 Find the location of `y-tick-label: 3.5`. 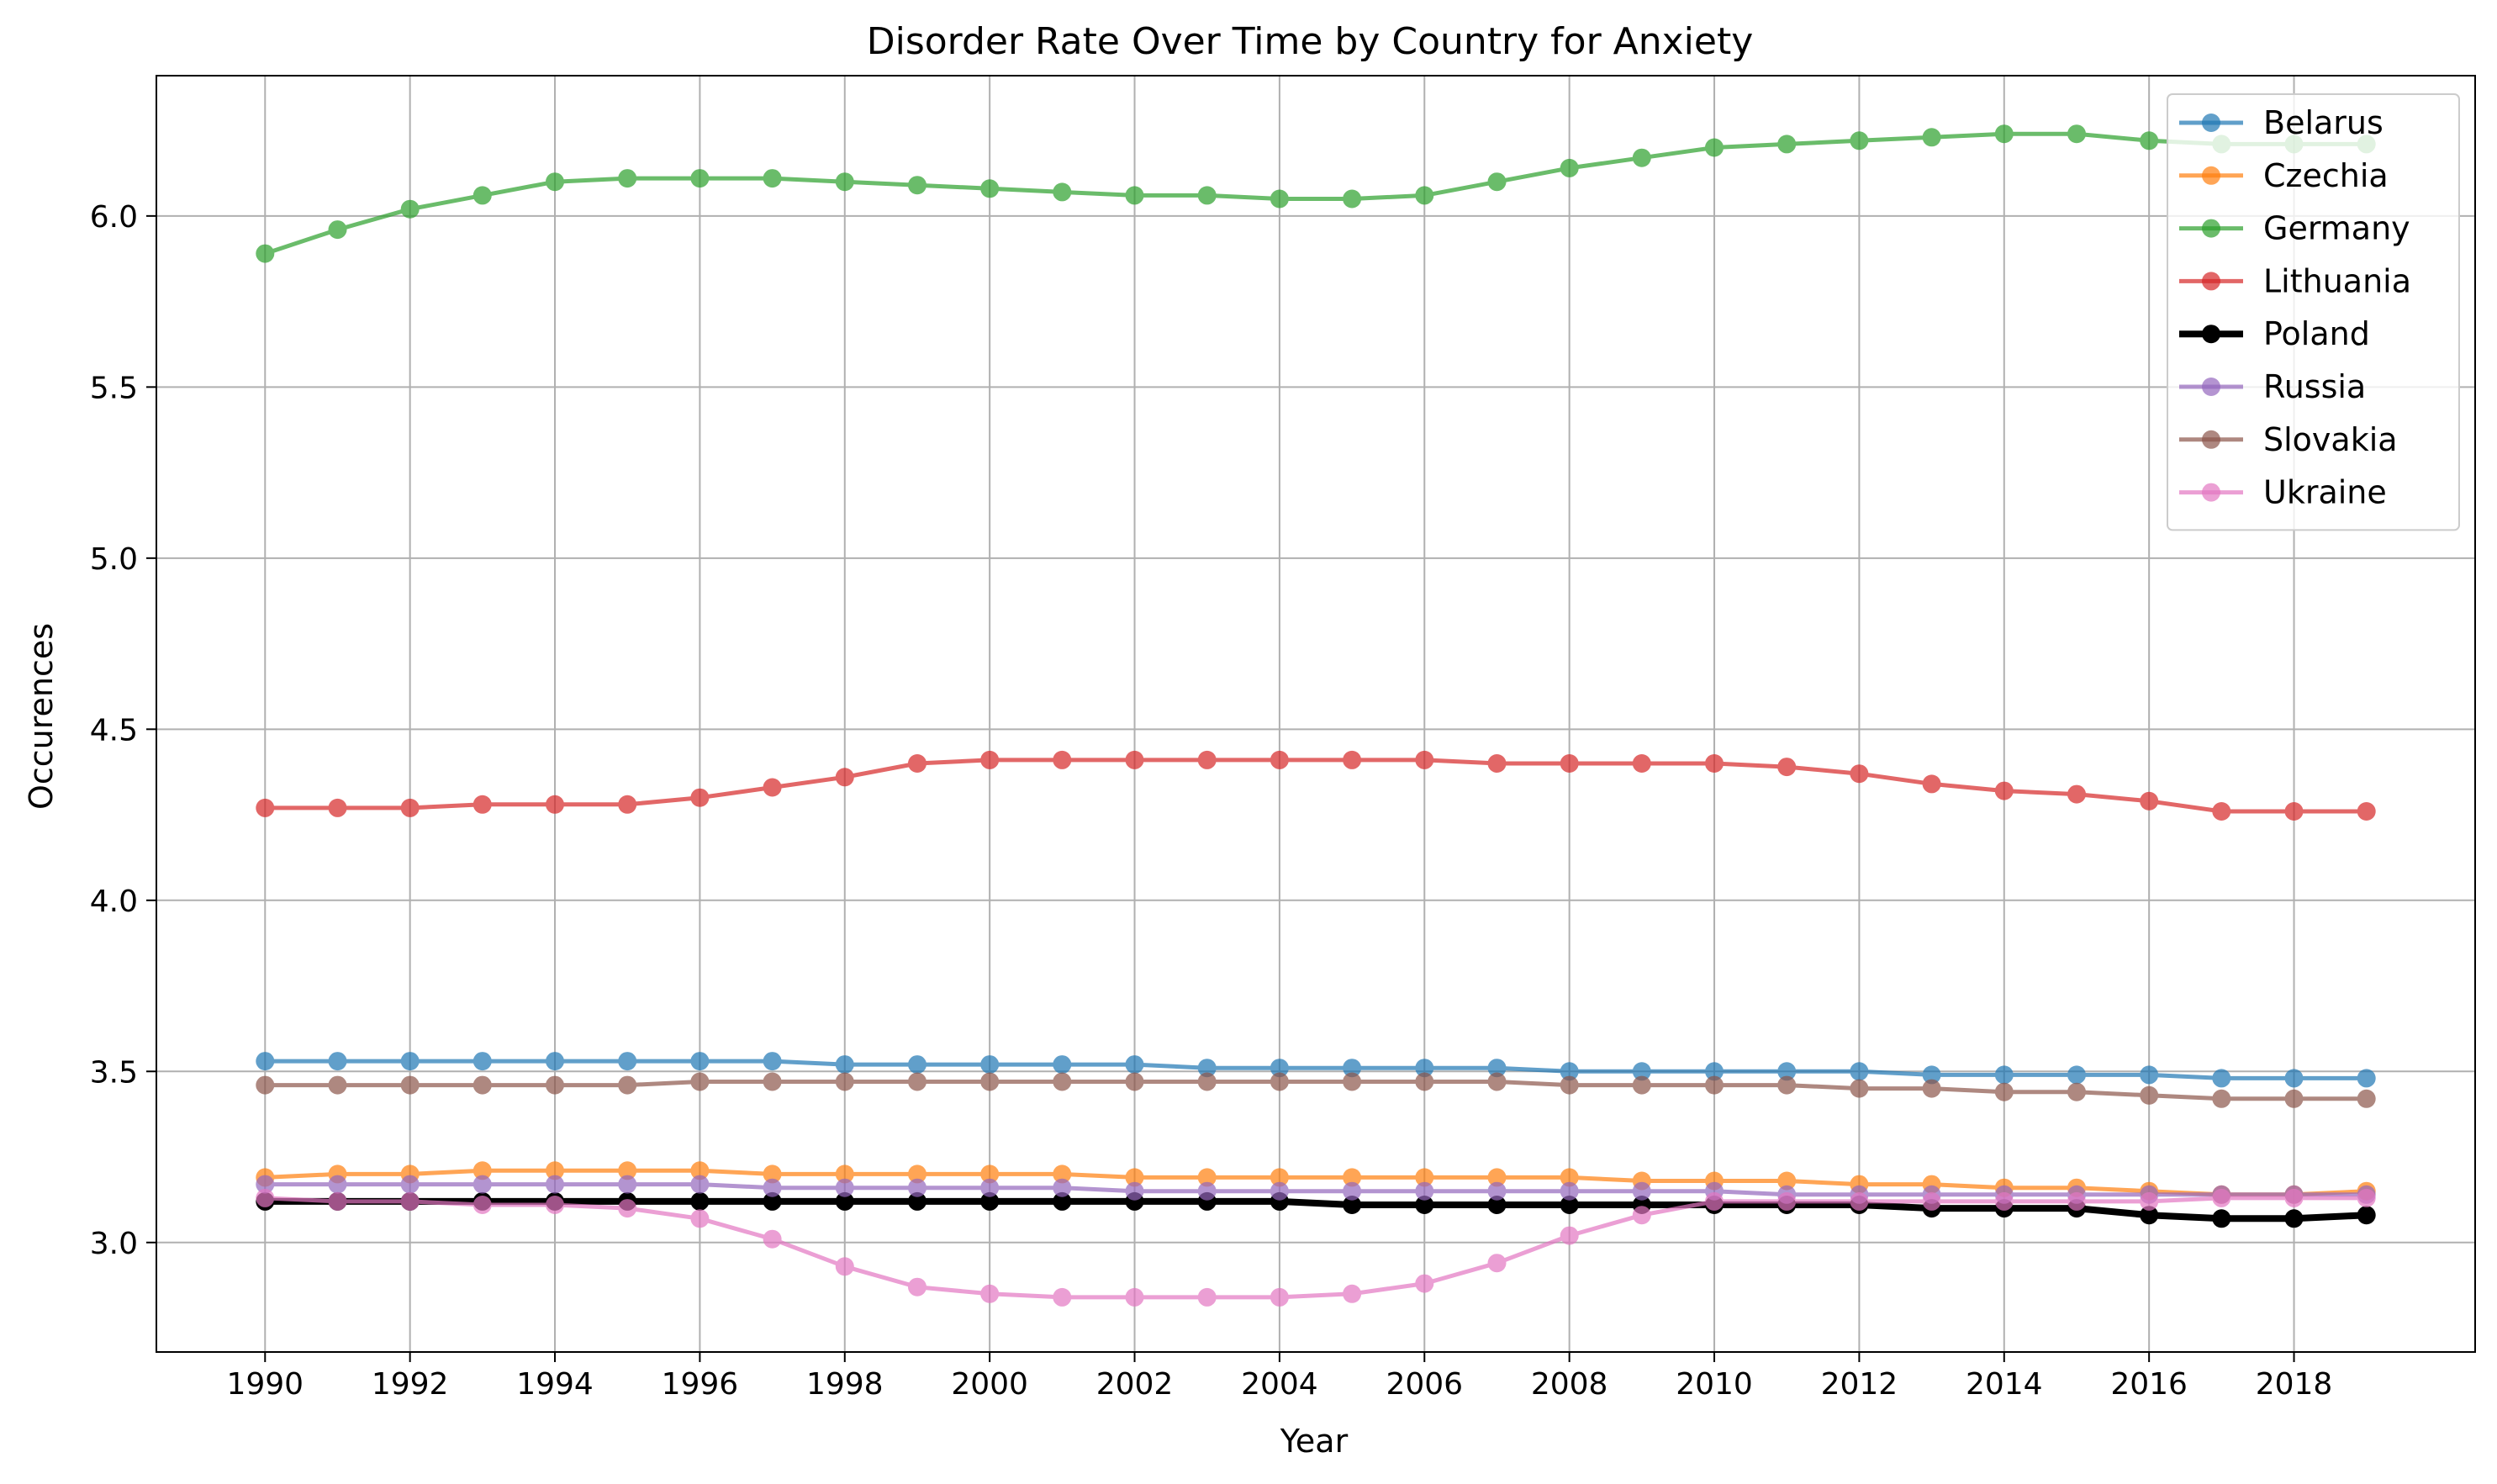

y-tick-label: 3.5 is located at coordinates (114, 1072).